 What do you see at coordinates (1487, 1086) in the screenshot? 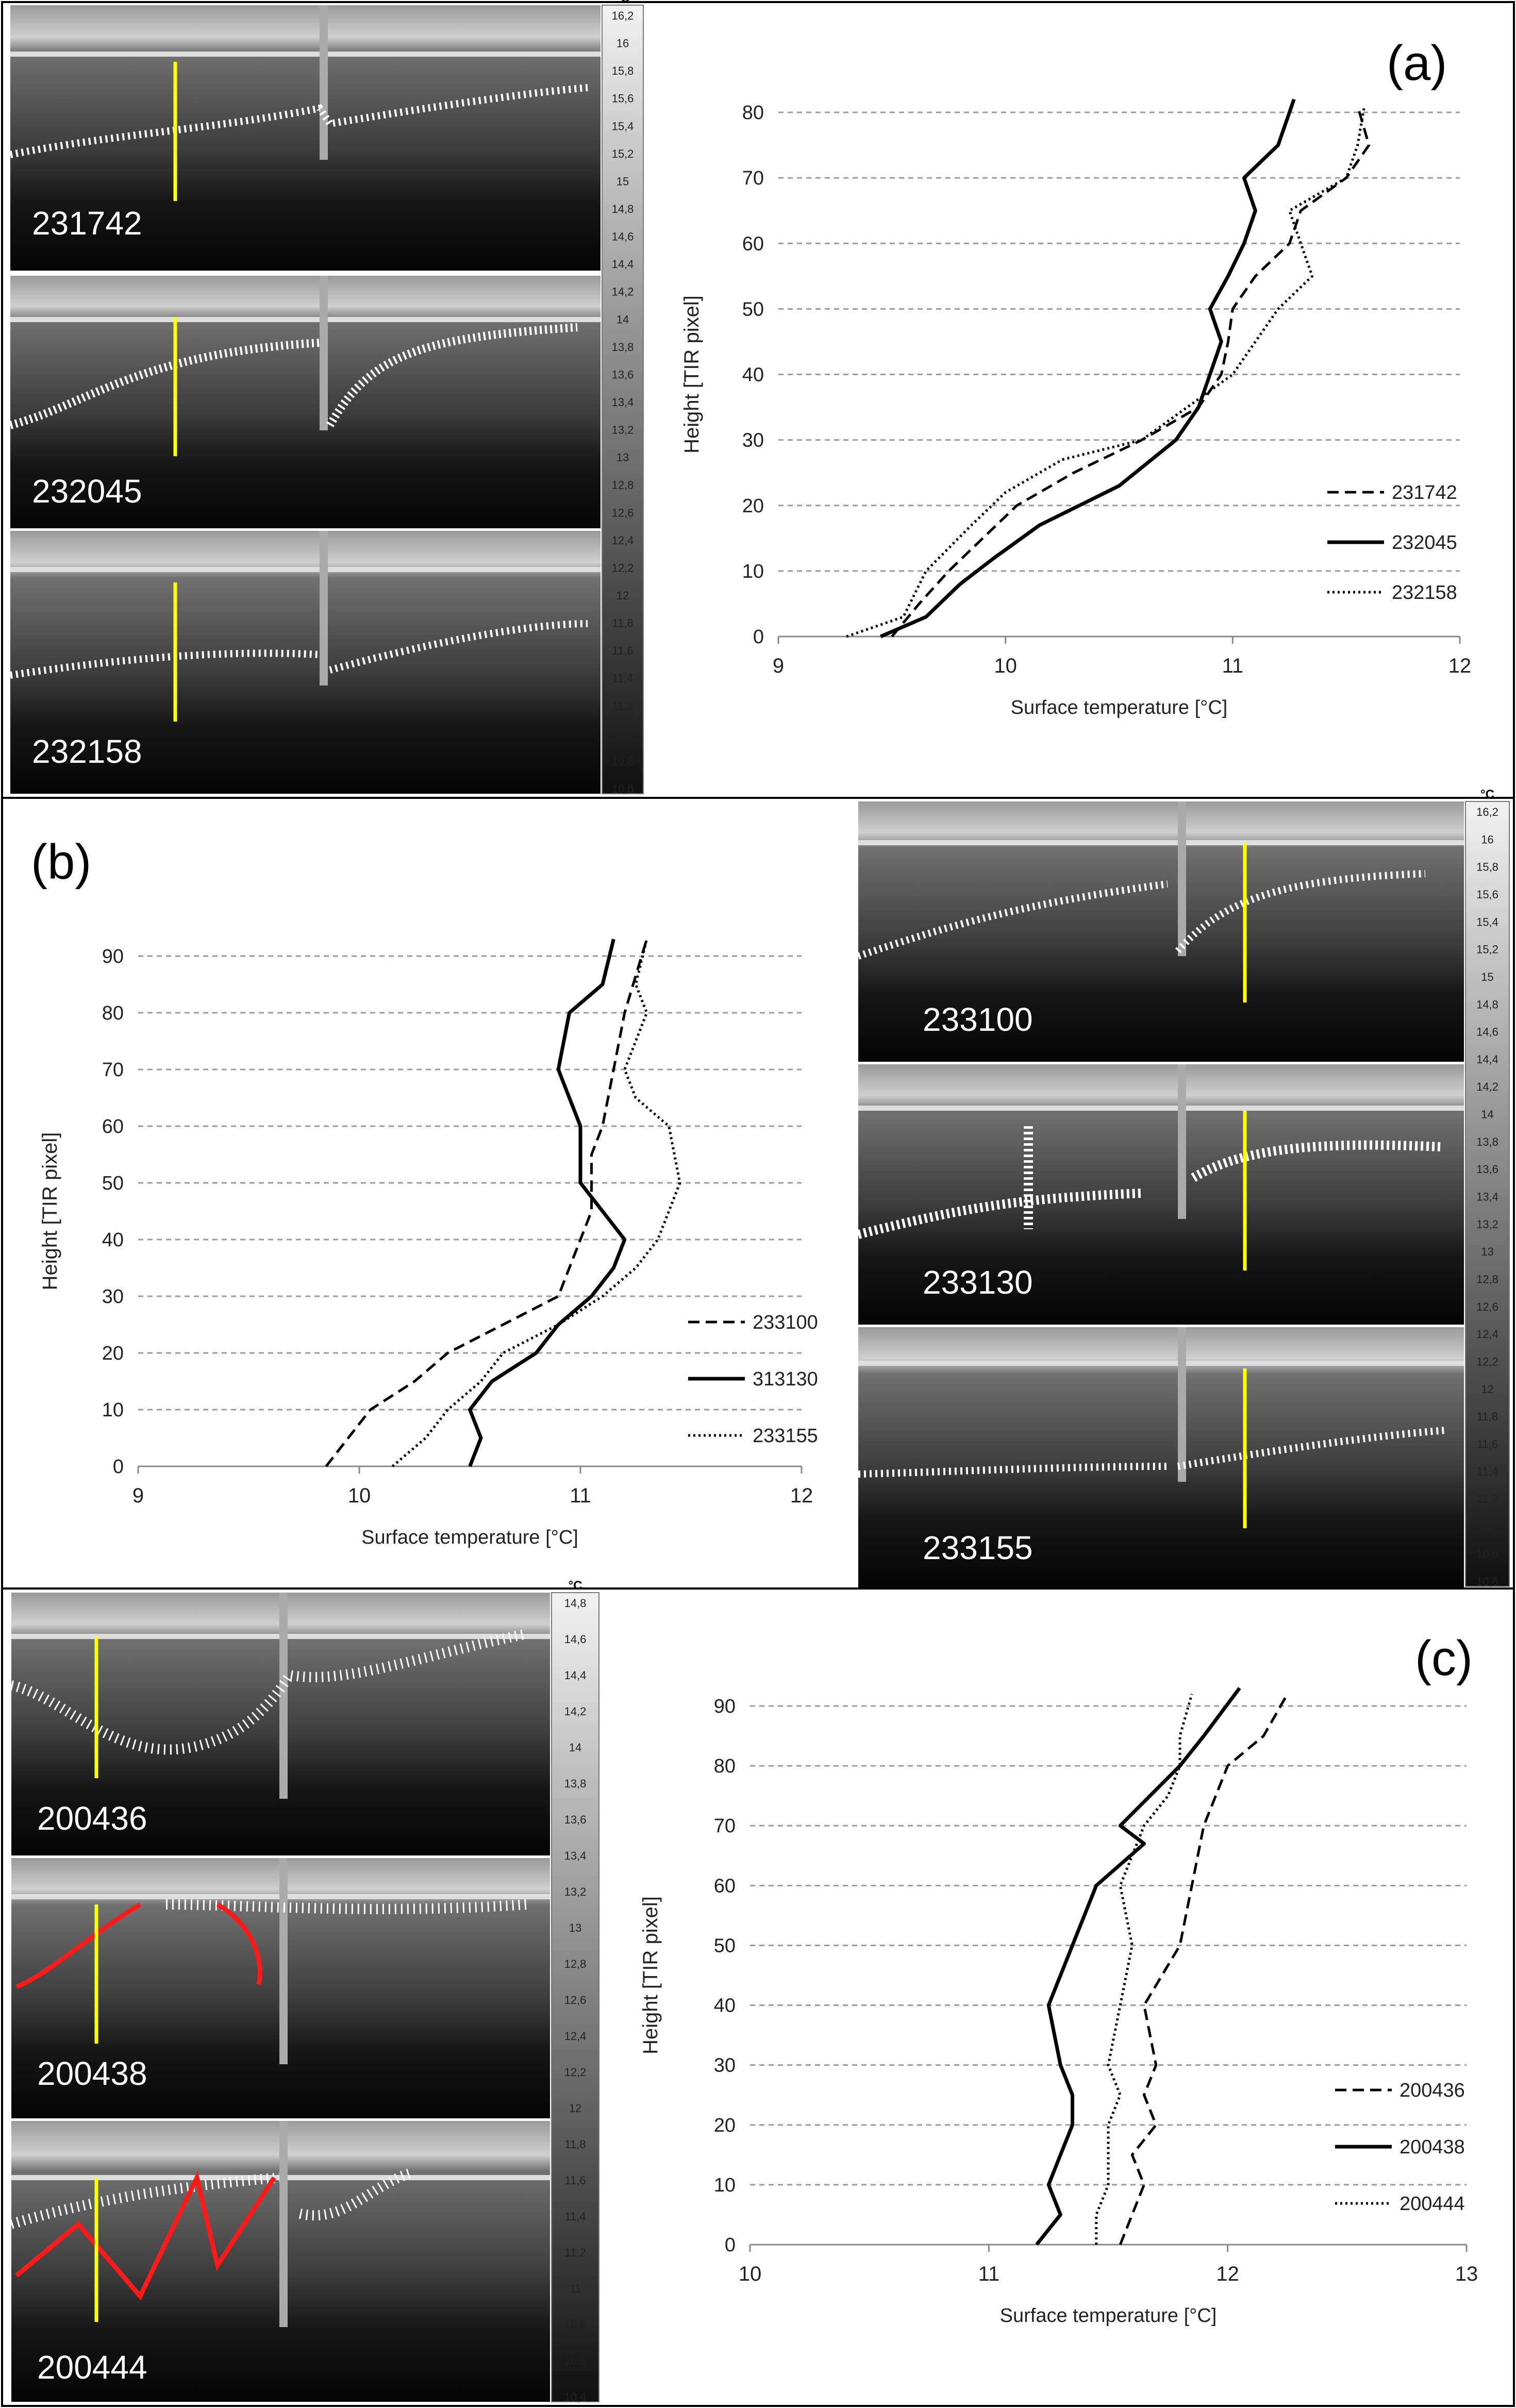
I see `colorbar-tick-label: 14,2` at bounding box center [1487, 1086].